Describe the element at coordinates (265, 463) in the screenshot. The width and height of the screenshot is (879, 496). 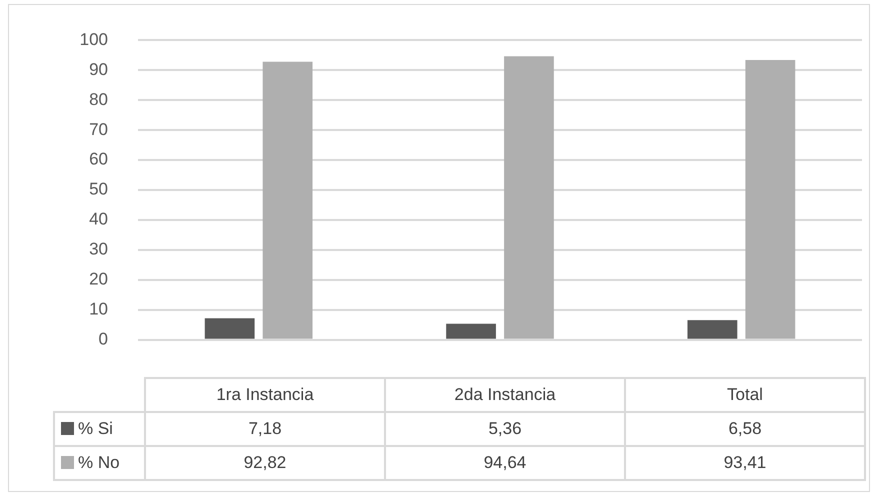
I see `data-label: 92,82` at that location.